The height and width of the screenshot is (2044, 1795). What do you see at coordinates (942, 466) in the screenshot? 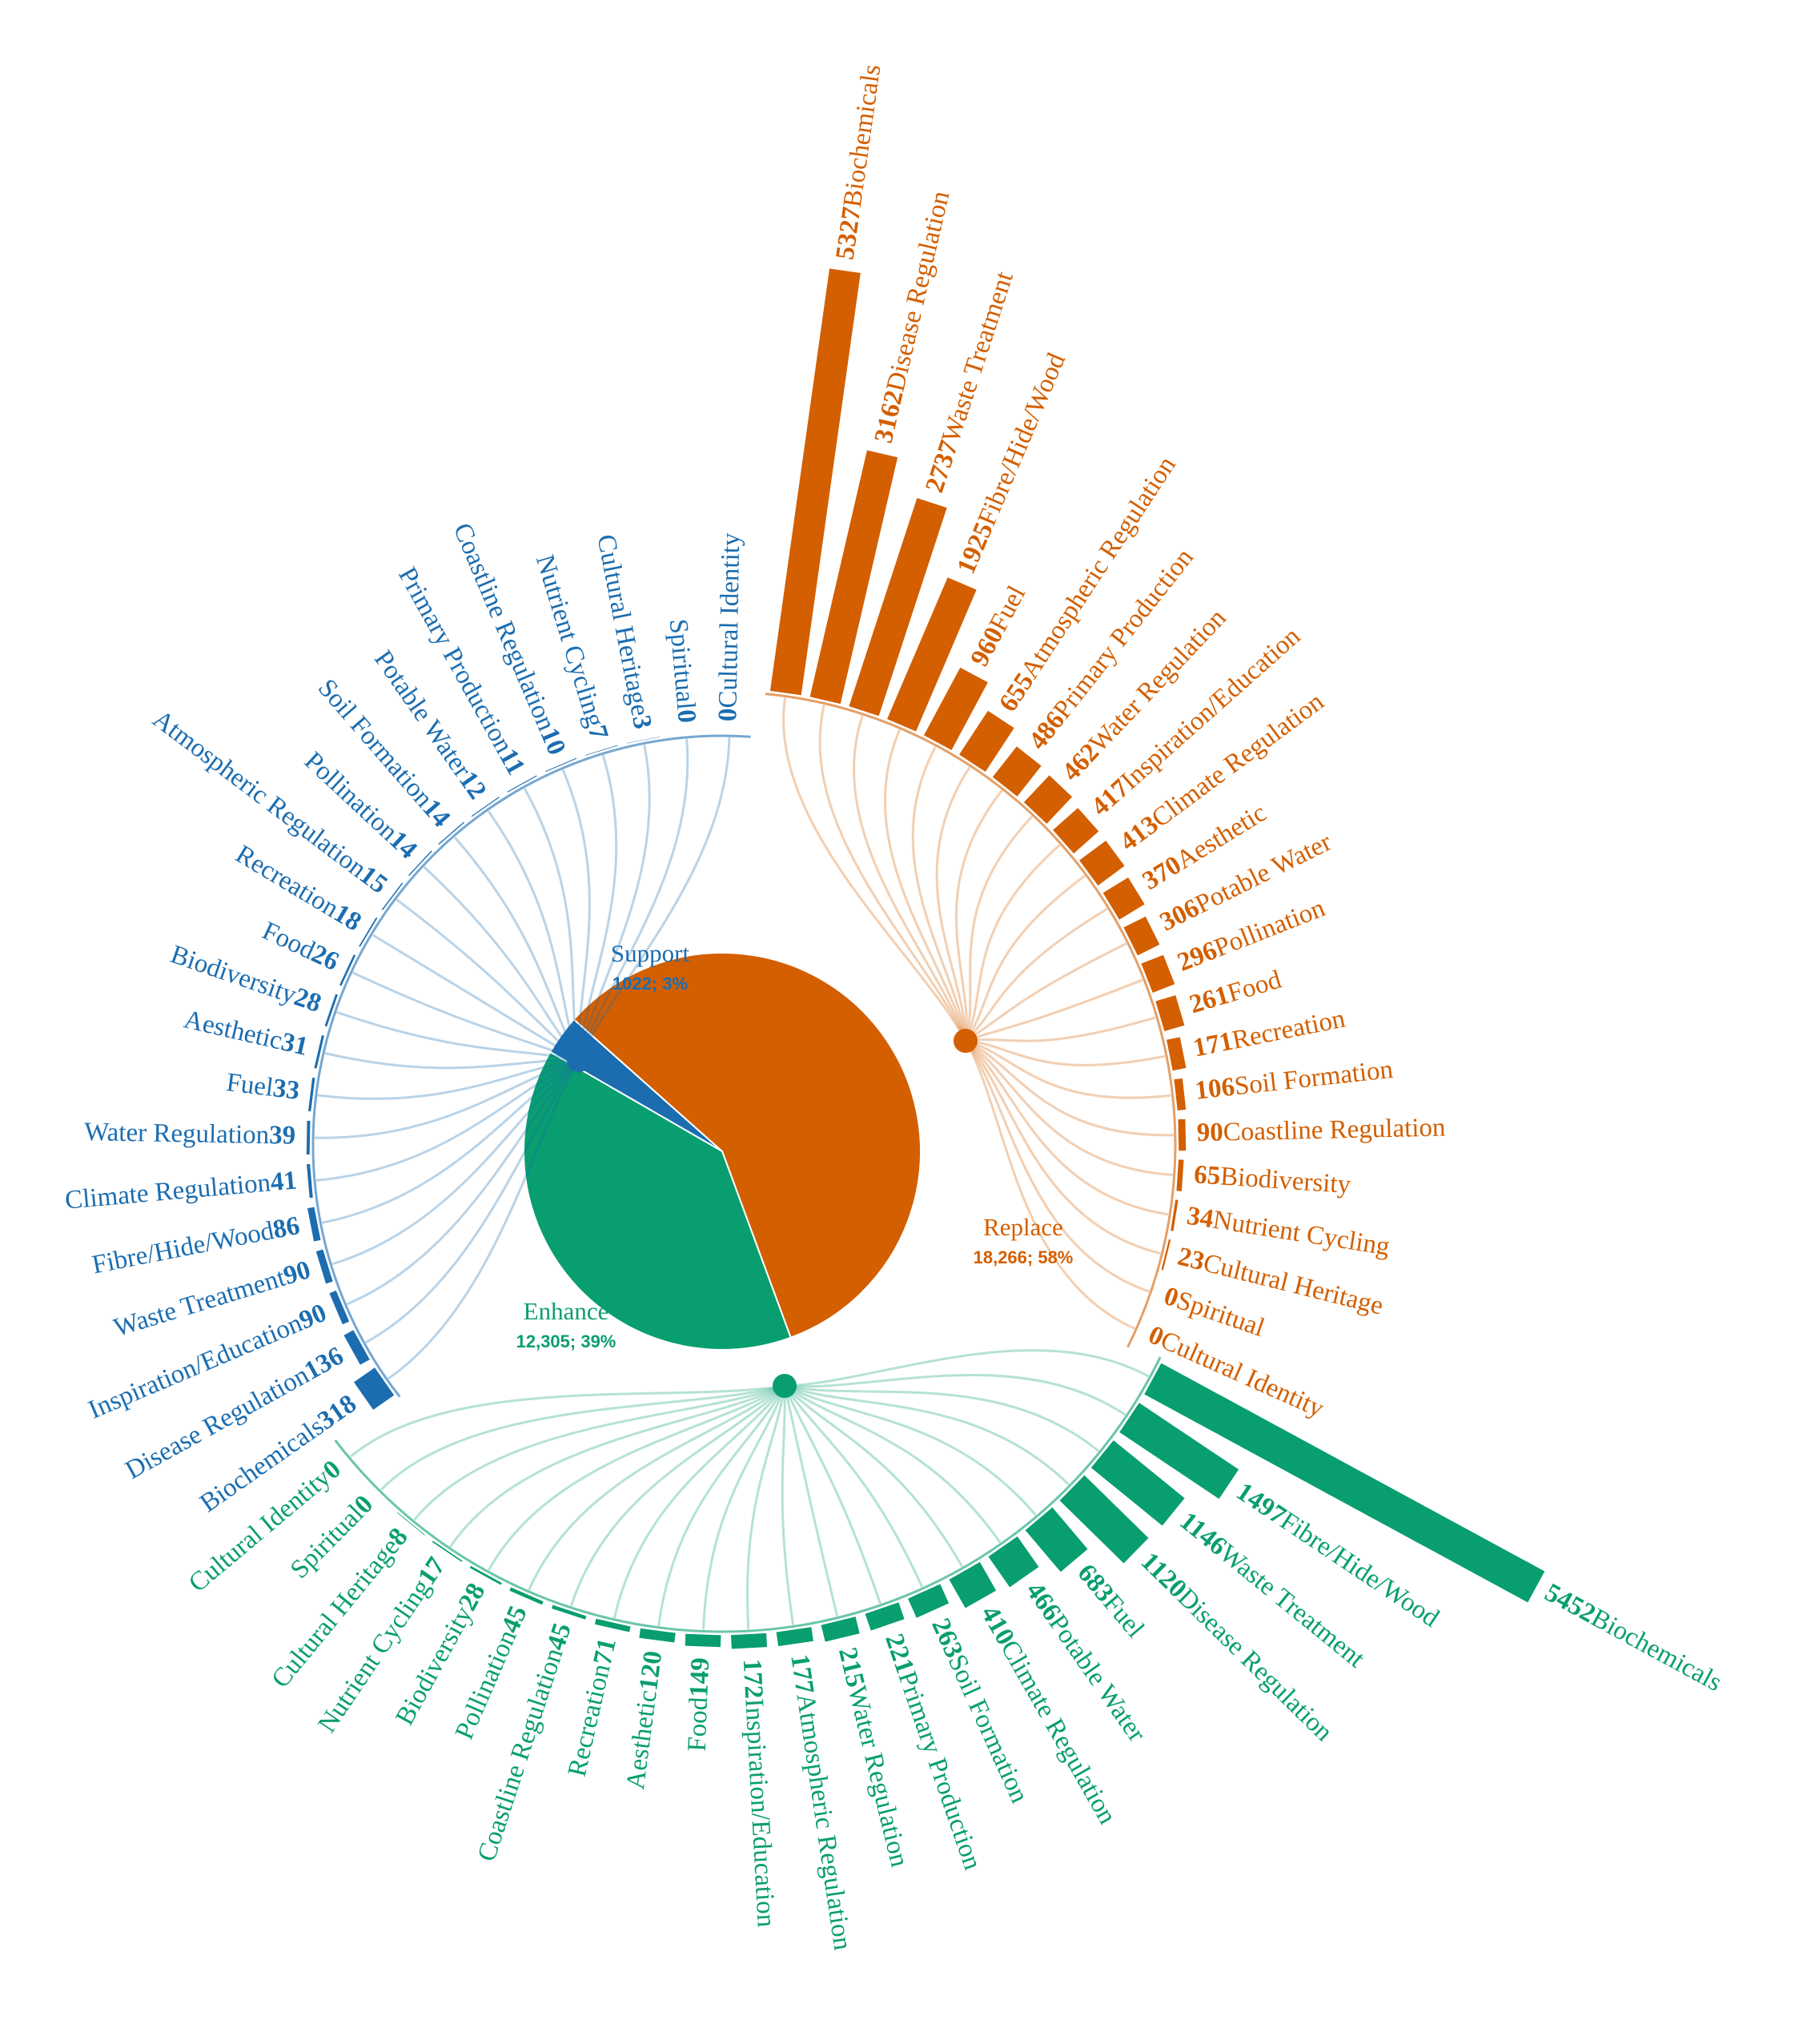
I see `value-label: 2737` at bounding box center [942, 466].